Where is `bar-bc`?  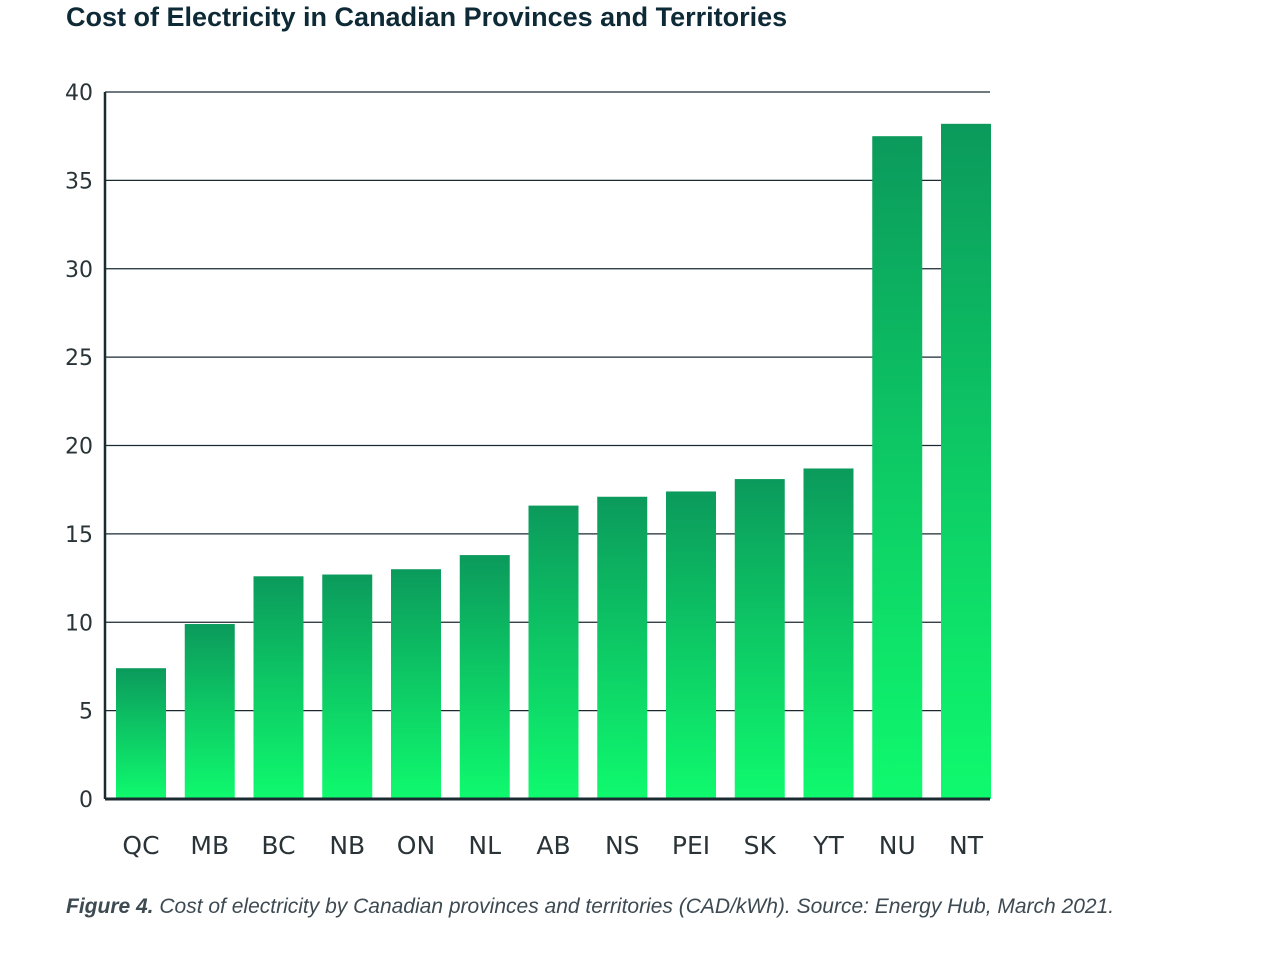 bar-bc is located at coordinates (278, 687).